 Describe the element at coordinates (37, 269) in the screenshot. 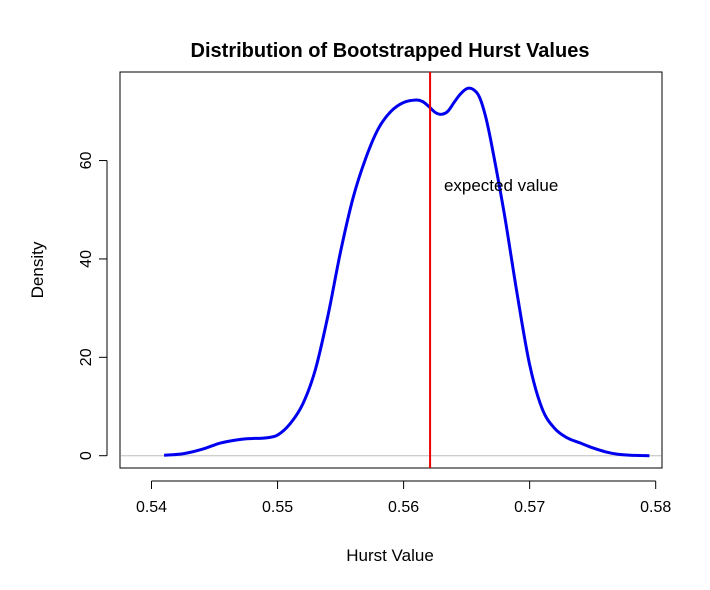

I see `y-axis-label: Density` at that location.